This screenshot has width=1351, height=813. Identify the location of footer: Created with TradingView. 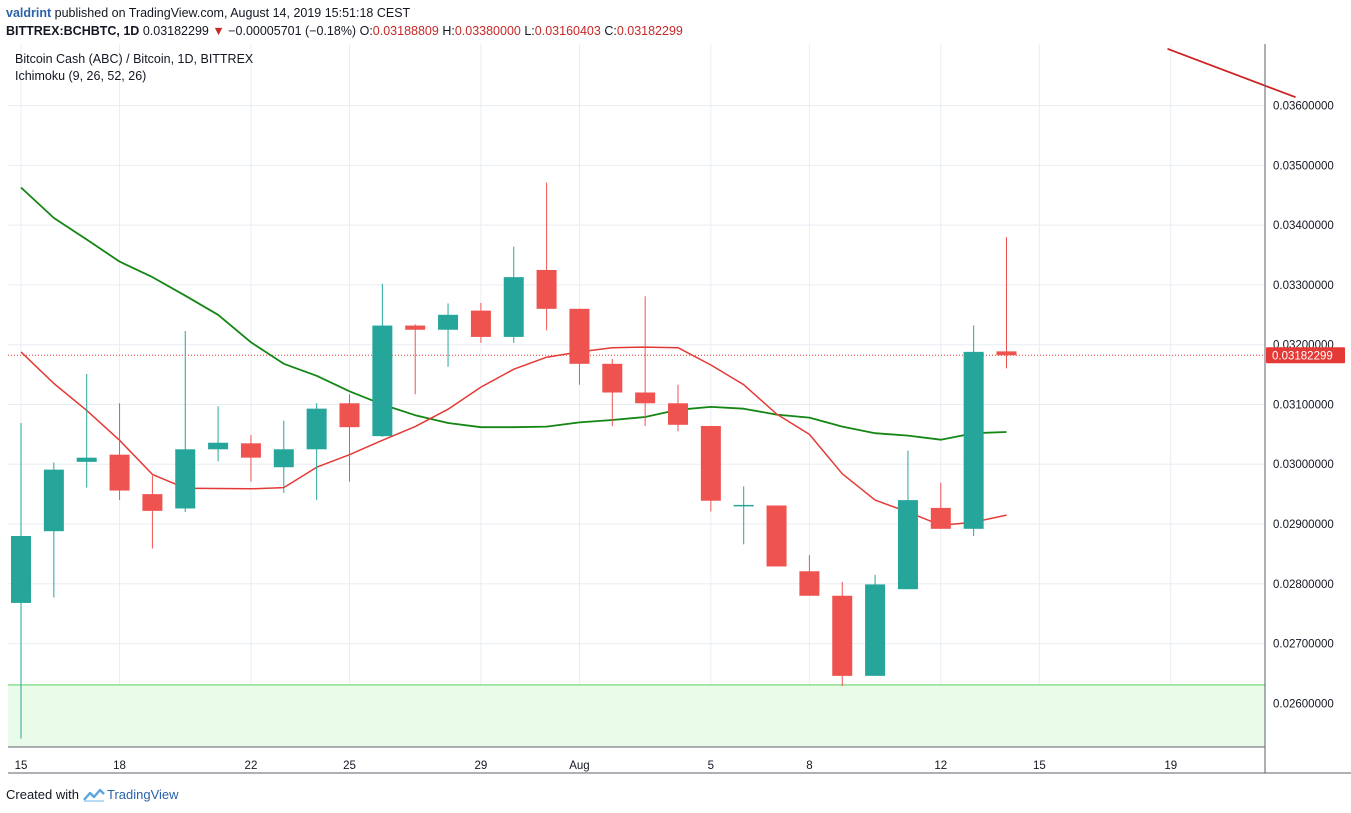
(92, 794).